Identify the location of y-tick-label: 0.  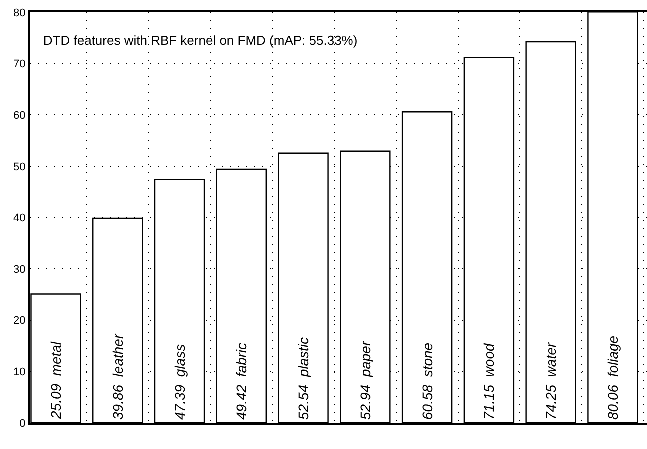
(23, 424).